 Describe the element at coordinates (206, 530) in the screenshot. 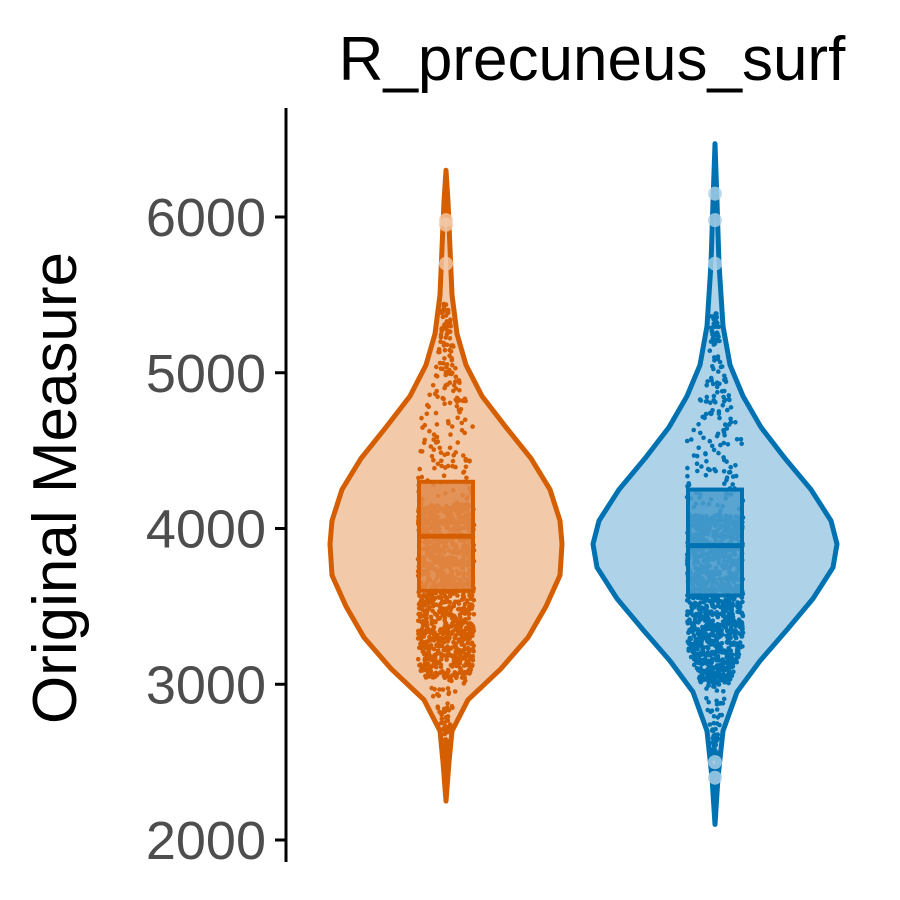

I see `y-tick-label: 4000` at that location.